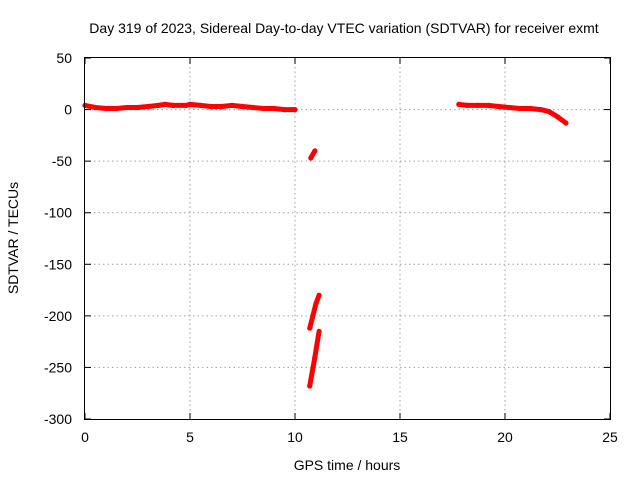  Describe the element at coordinates (610, 437) in the screenshot. I see `x-tick-label: 25` at that location.